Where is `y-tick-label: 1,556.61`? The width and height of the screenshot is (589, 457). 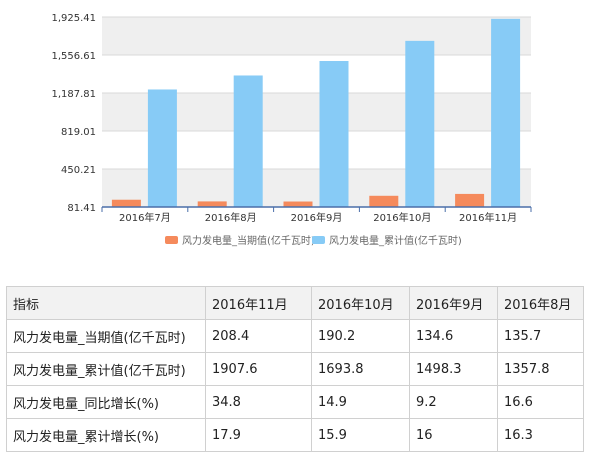 y-tick-label: 1,556.61 is located at coordinates (73, 56).